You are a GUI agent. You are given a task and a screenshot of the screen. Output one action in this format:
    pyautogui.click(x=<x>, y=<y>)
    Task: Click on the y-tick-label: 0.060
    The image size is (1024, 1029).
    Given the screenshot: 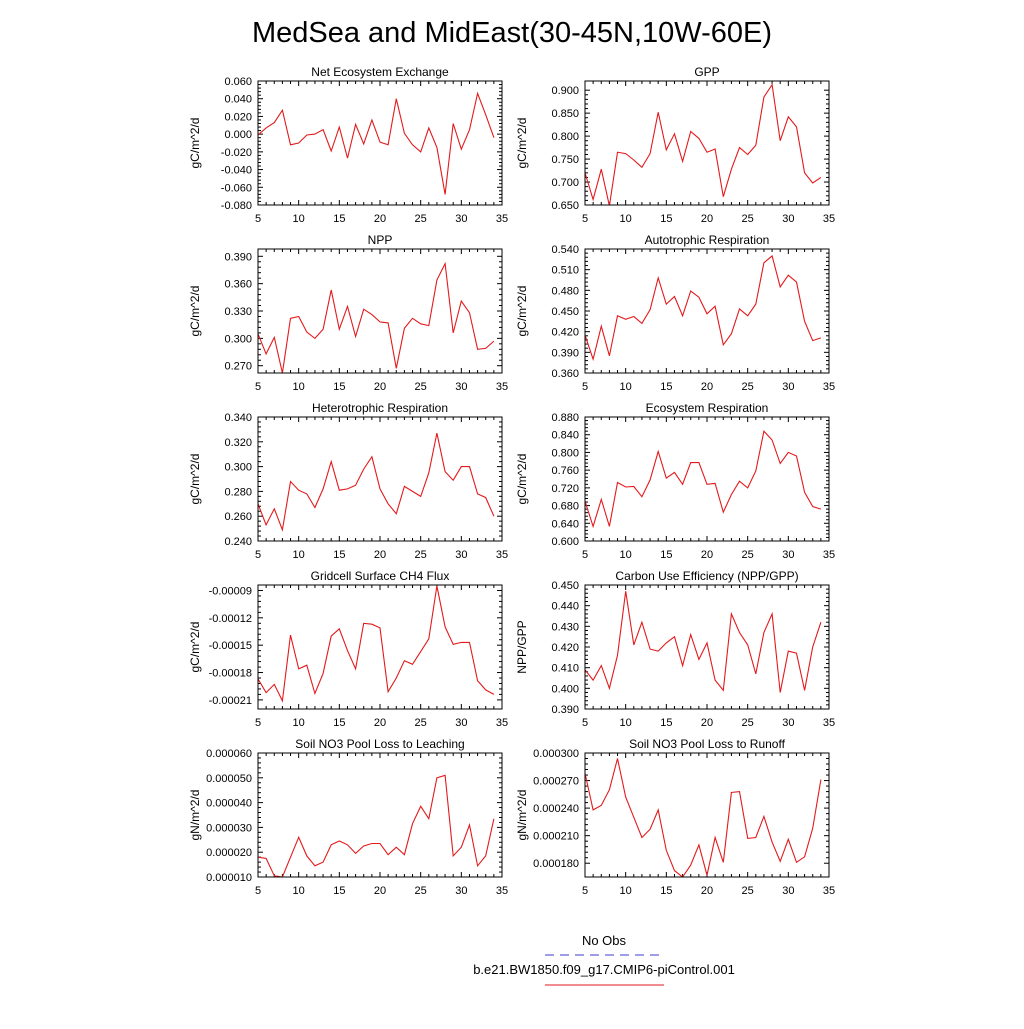 What is the action you would take?
    pyautogui.click(x=238, y=82)
    